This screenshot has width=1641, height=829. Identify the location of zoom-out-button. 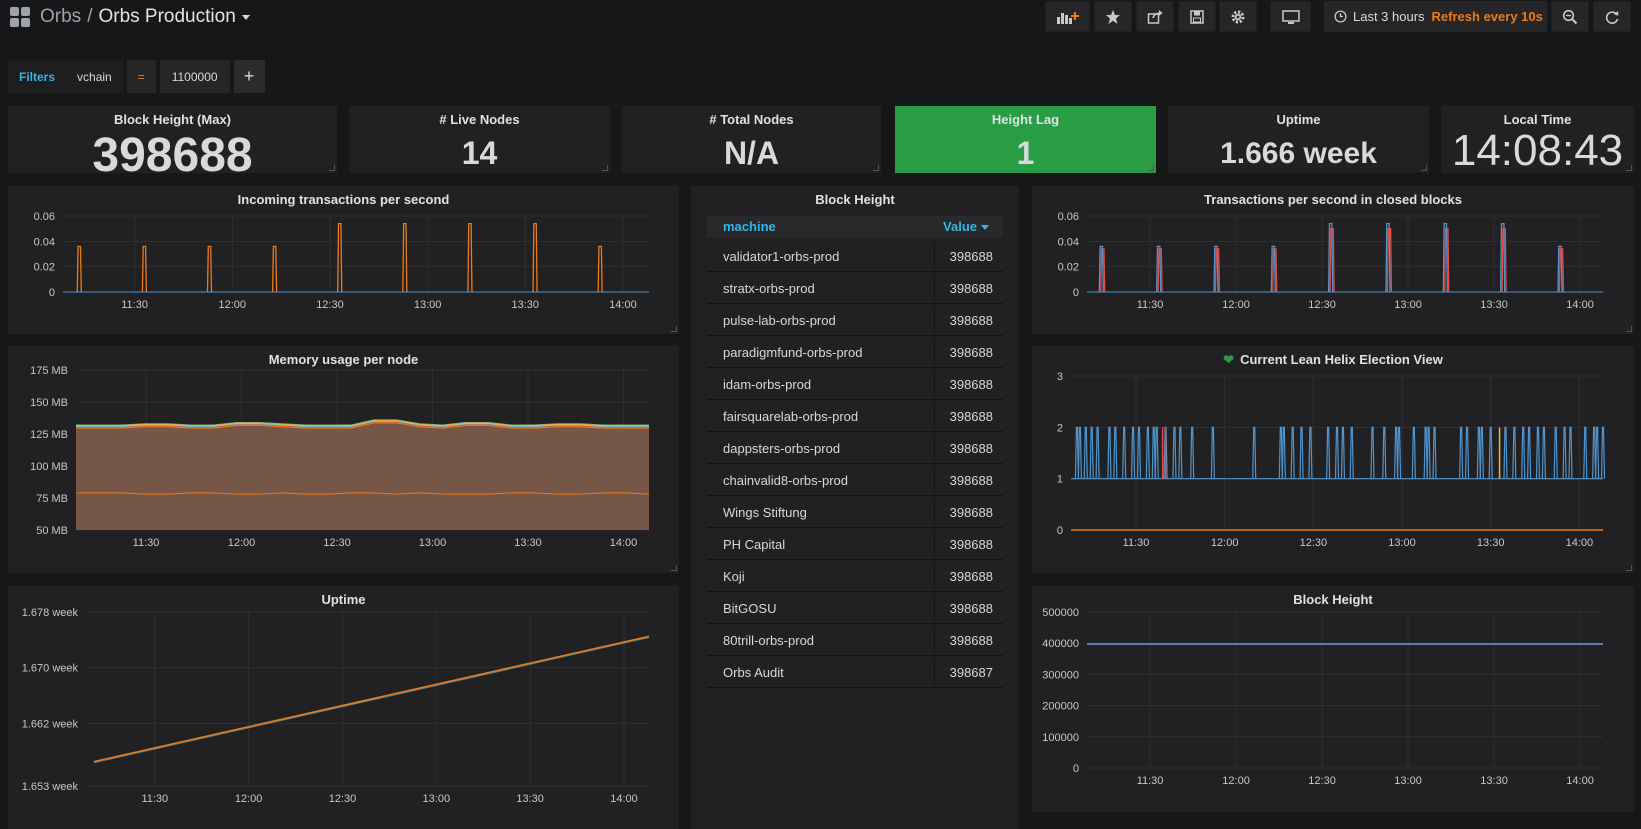
(1570, 16).